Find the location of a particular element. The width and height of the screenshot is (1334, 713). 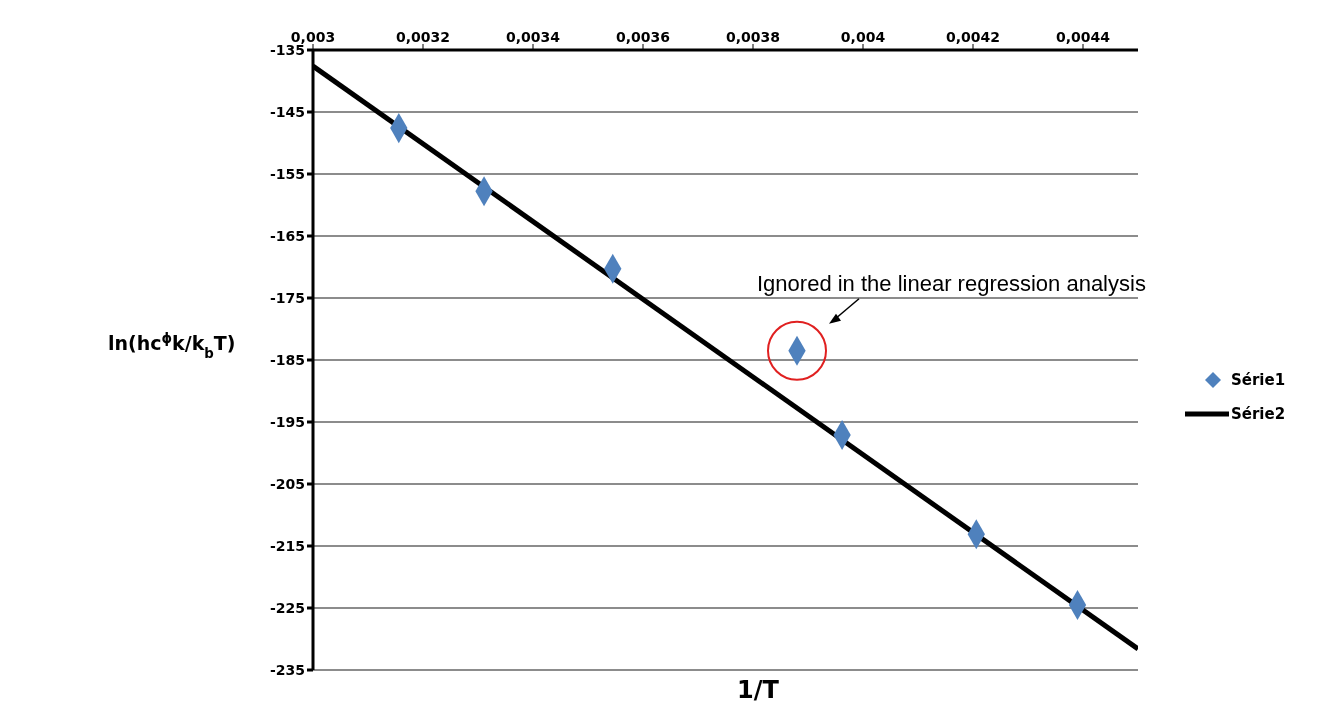

x-tick-label: 0,0042 is located at coordinates (973, 37).